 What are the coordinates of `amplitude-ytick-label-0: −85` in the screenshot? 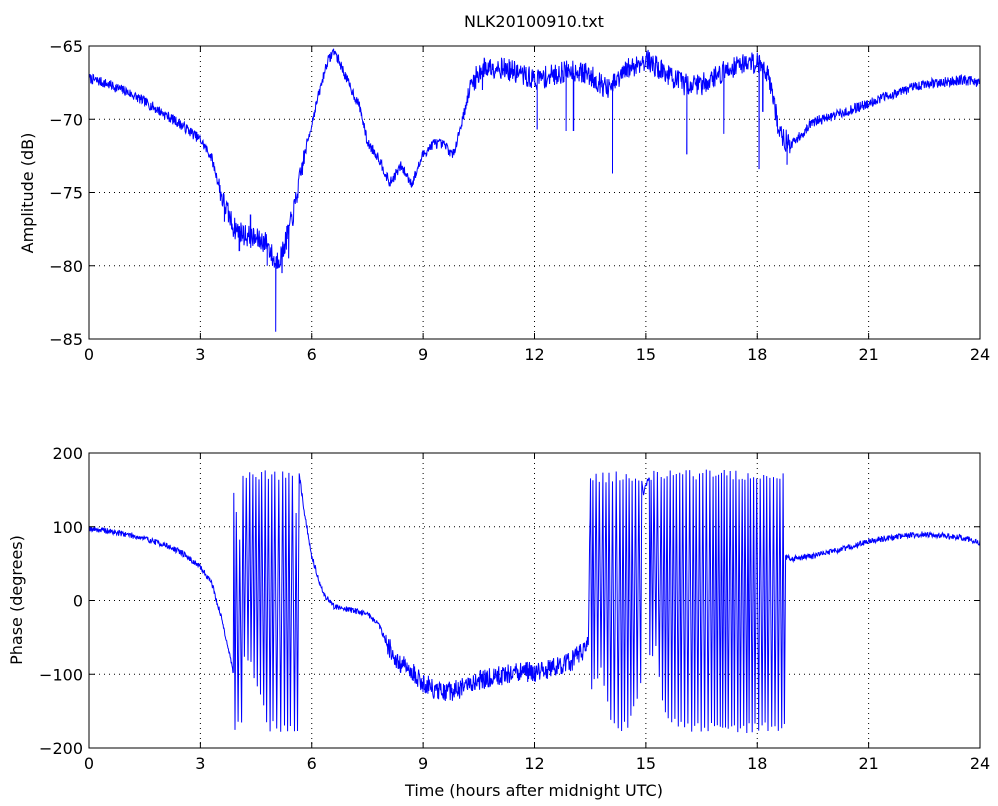 It's located at (66, 339).